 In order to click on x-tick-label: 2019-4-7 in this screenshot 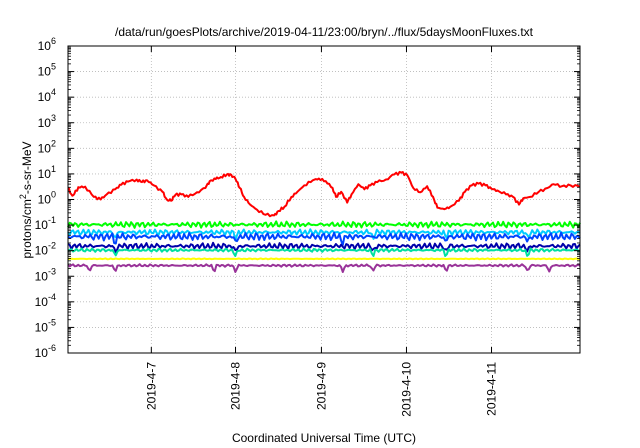, I will do `click(151, 386)`.